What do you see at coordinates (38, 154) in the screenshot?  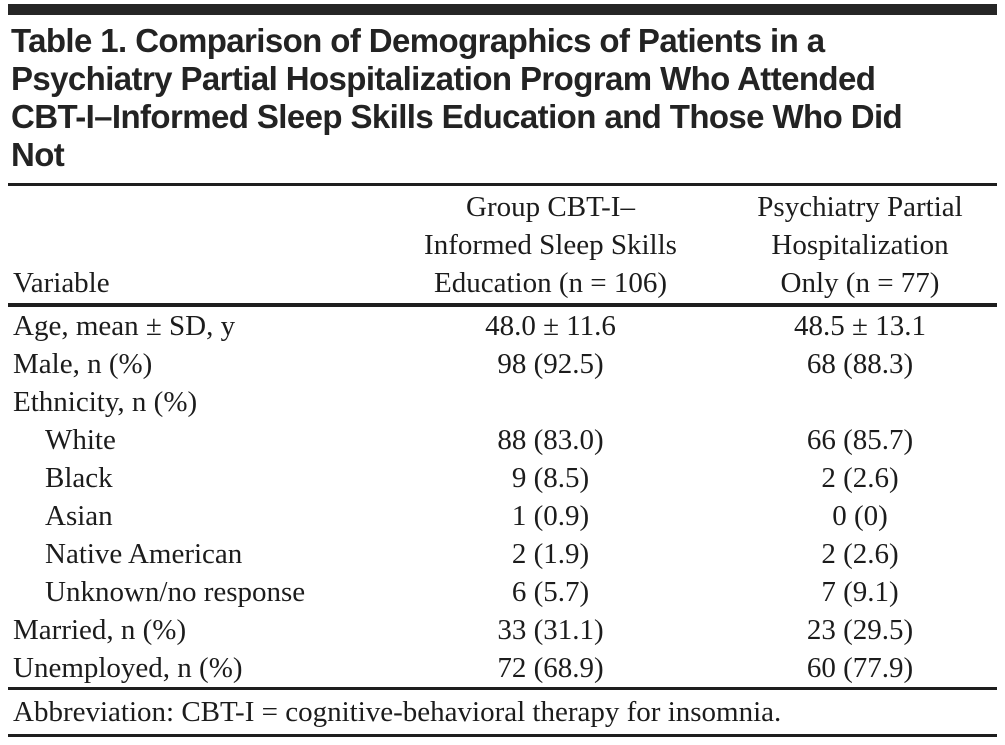 I see `table-title-line-4: Not` at bounding box center [38, 154].